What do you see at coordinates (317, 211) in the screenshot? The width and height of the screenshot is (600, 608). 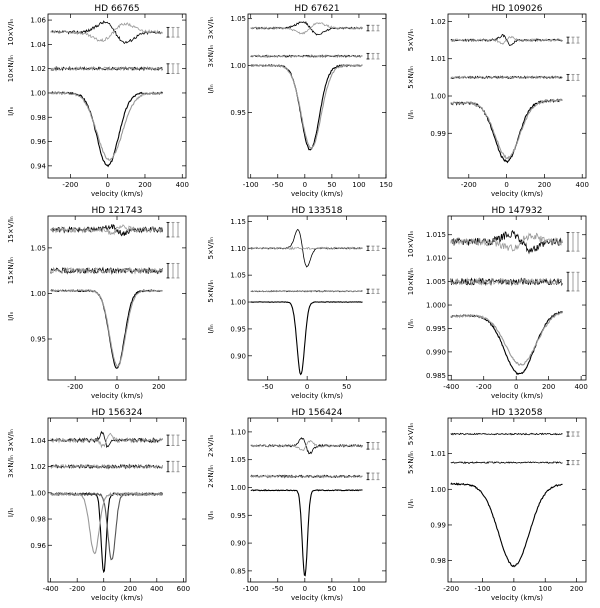 I see `chart-title: HD 133518` at bounding box center [317, 211].